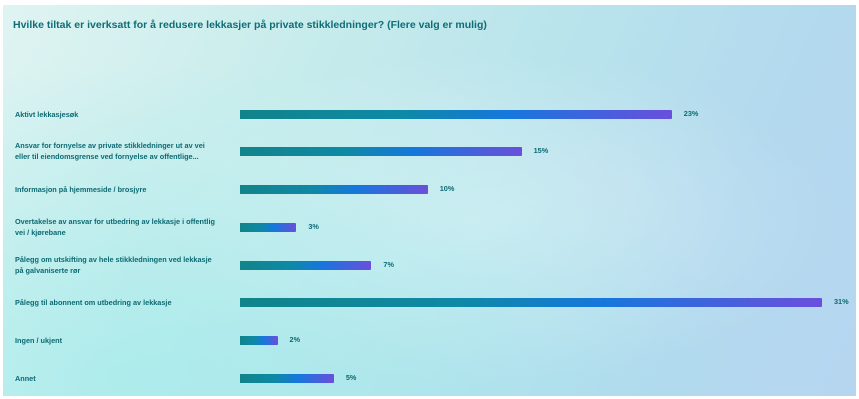  Describe the element at coordinates (691, 113) in the screenshot. I see `value-label: 23%` at that location.